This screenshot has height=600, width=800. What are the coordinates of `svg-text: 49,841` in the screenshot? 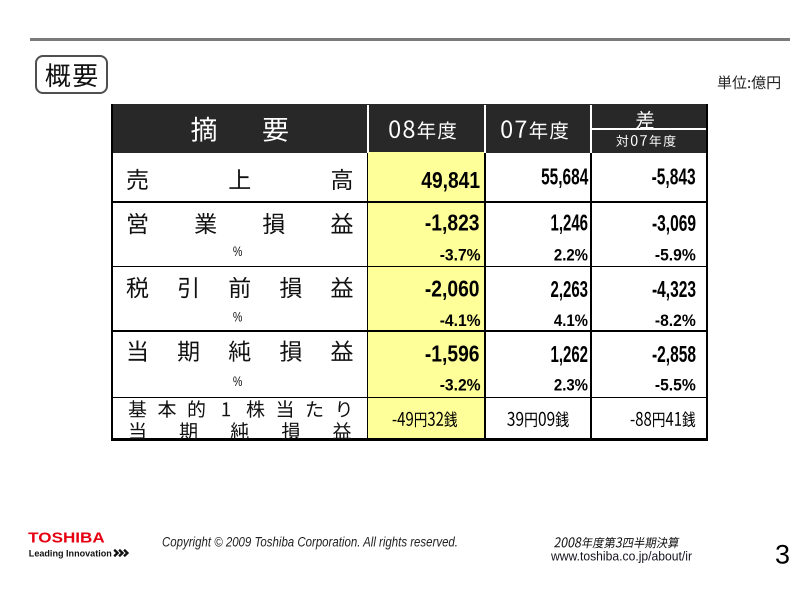 It's located at (450, 180).